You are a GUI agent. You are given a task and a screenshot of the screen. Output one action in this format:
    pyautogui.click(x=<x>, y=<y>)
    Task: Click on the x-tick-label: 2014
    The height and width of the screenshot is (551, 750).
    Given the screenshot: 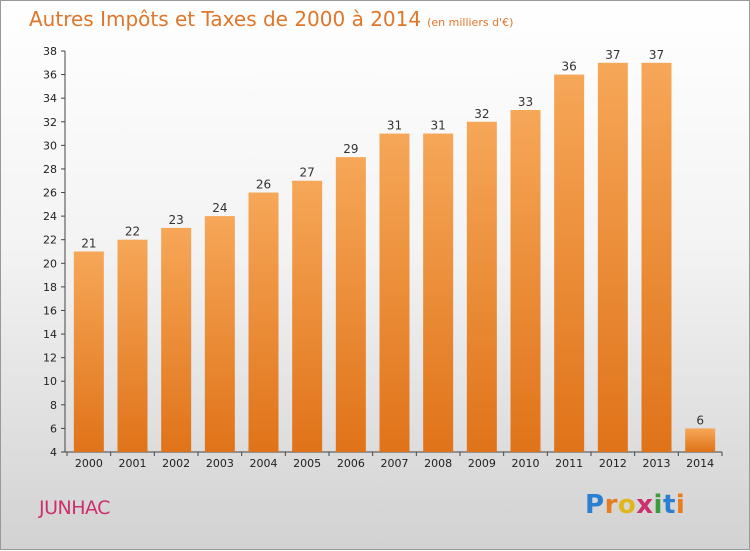 What is the action you would take?
    pyautogui.click(x=700, y=463)
    